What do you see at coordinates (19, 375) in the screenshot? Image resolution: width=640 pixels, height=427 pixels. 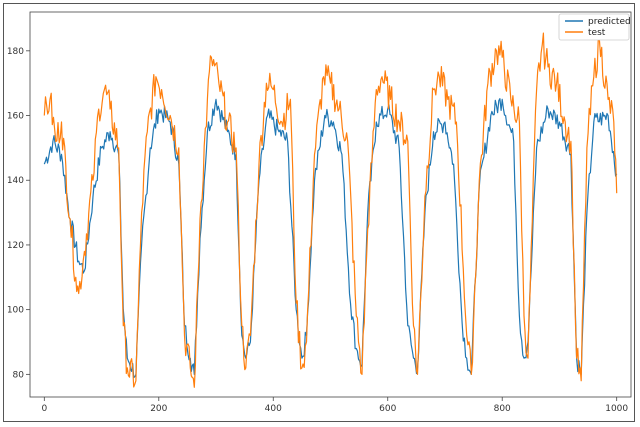 I see `y-tick-label: 80` at bounding box center [19, 375].